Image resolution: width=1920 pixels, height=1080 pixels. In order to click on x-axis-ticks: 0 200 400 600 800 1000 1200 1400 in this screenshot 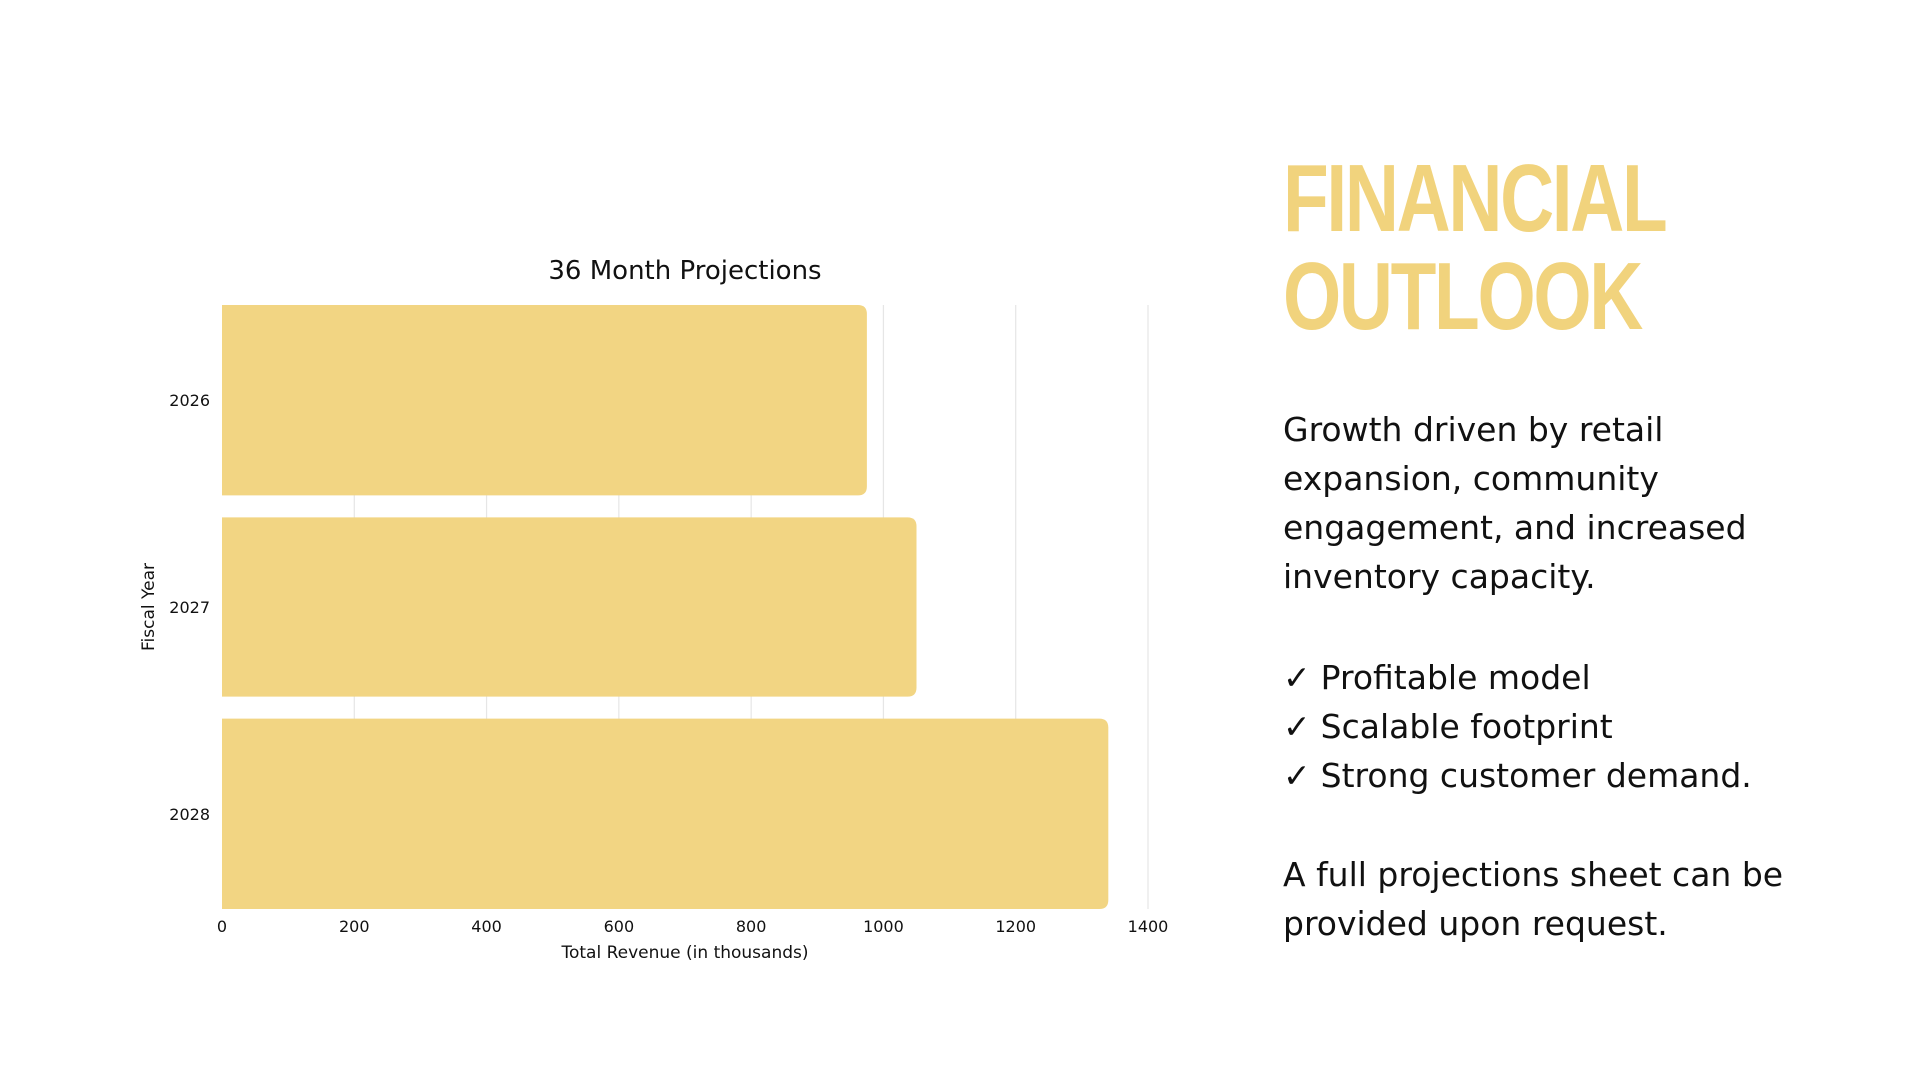, I will do `click(692, 926)`.